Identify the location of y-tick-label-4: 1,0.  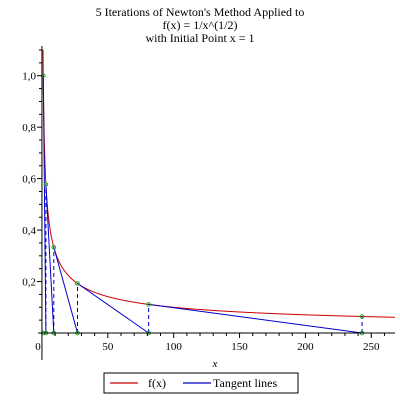
(29, 77).